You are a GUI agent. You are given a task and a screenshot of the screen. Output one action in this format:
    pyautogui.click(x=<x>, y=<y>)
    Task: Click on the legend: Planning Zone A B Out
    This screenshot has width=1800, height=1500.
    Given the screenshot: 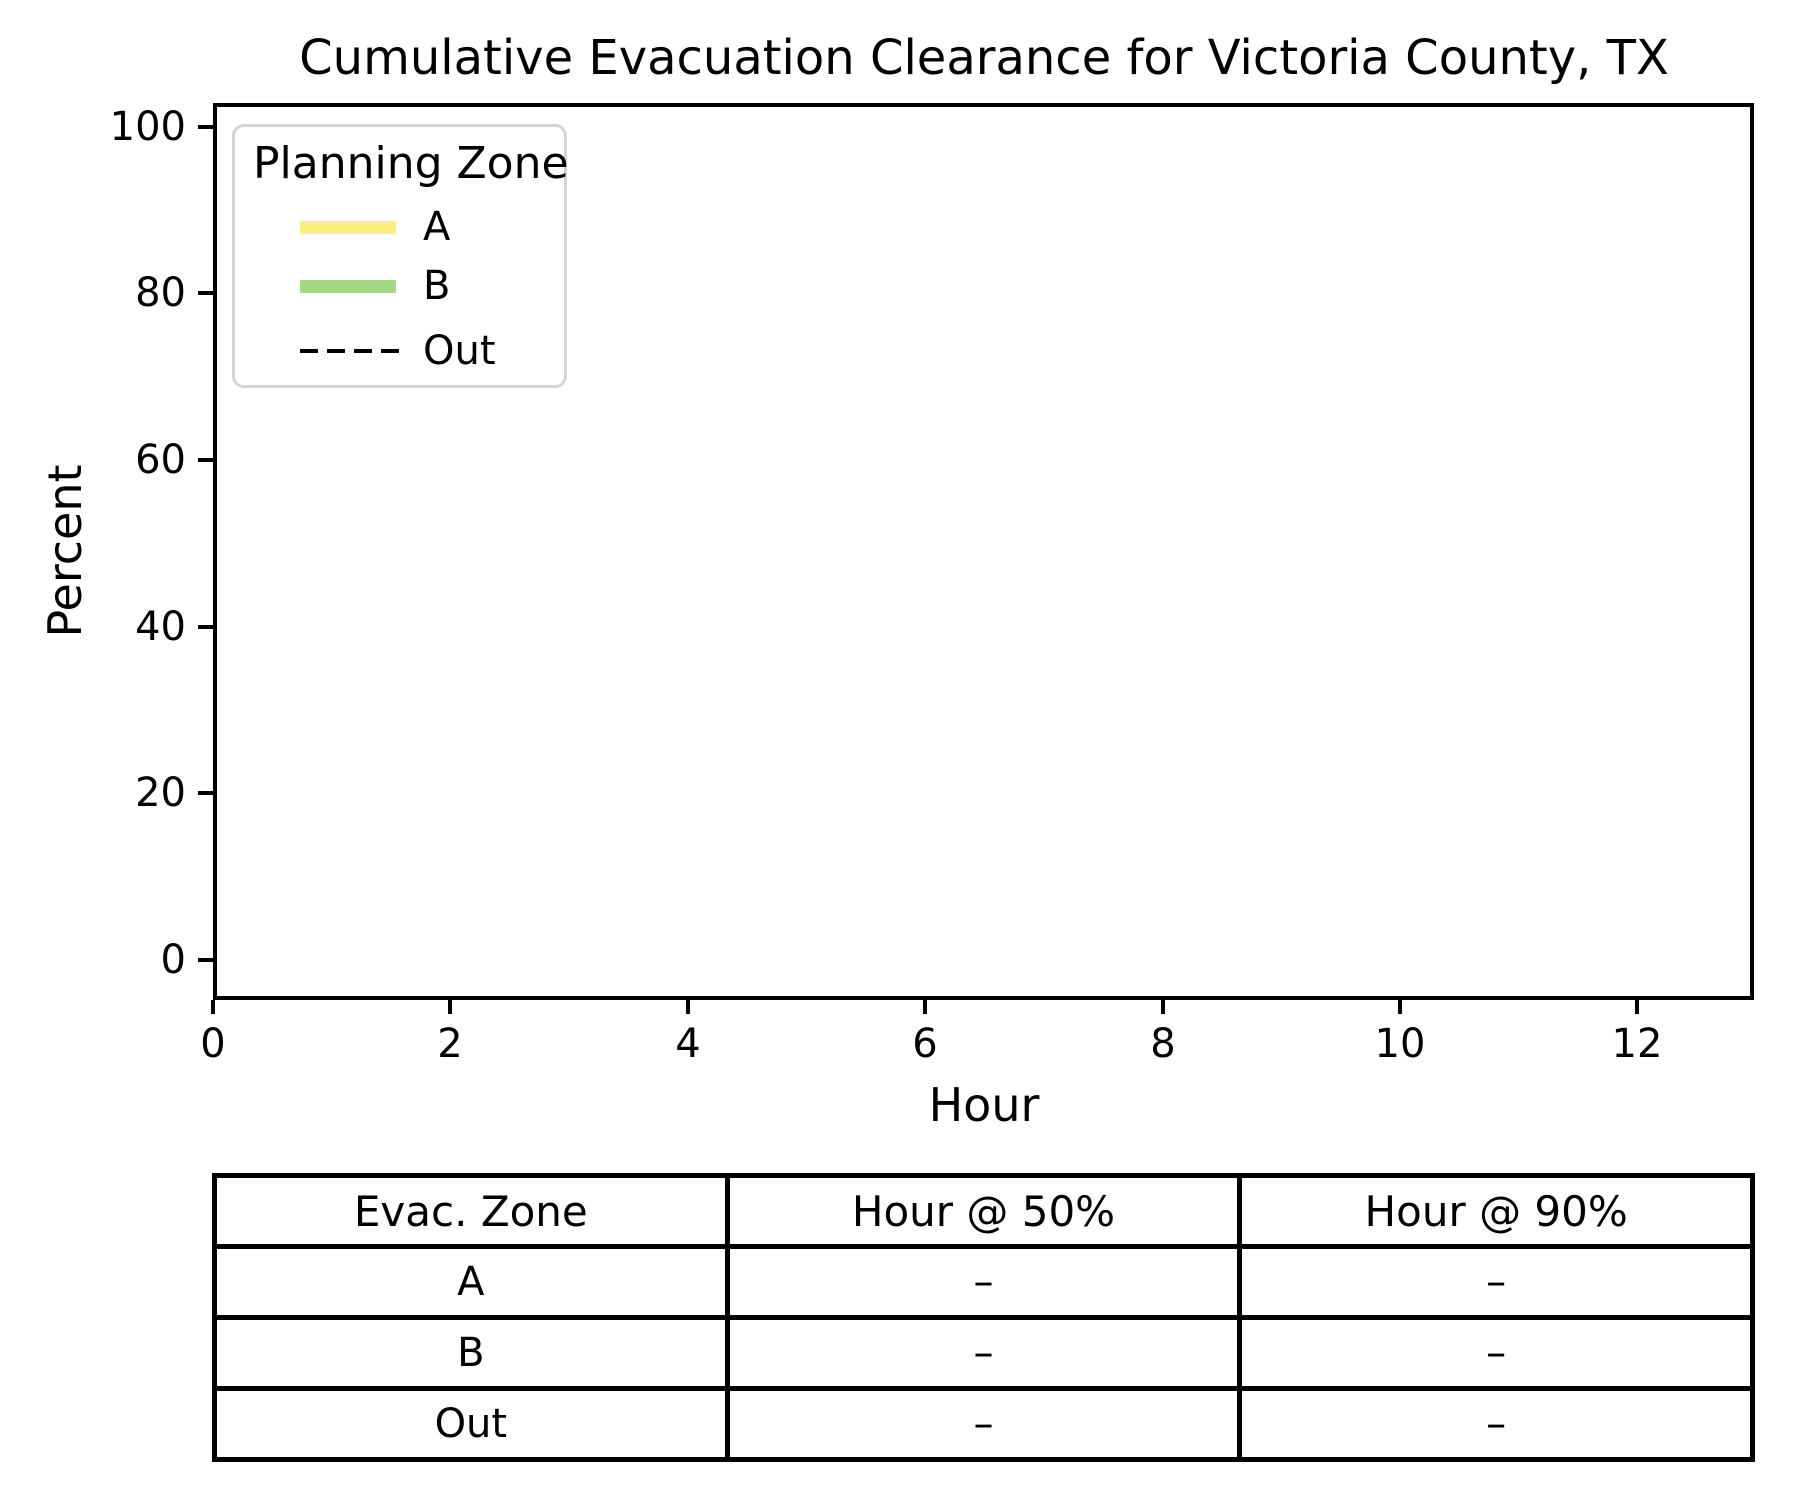 What is the action you would take?
    pyautogui.click(x=400, y=256)
    